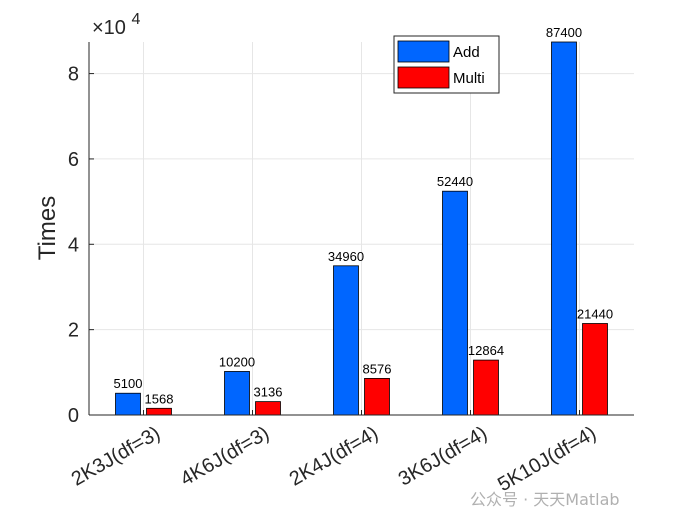 This screenshot has width=700, height=525. What do you see at coordinates (116, 456) in the screenshot?
I see `x-tick-label: 2K3J(df=3)` at bounding box center [116, 456].